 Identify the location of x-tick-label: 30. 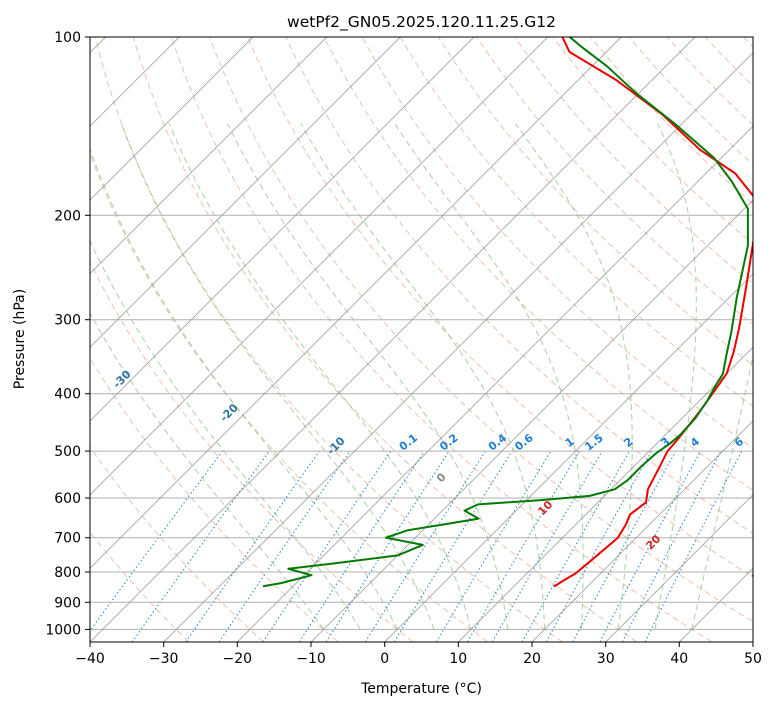
(606, 659).